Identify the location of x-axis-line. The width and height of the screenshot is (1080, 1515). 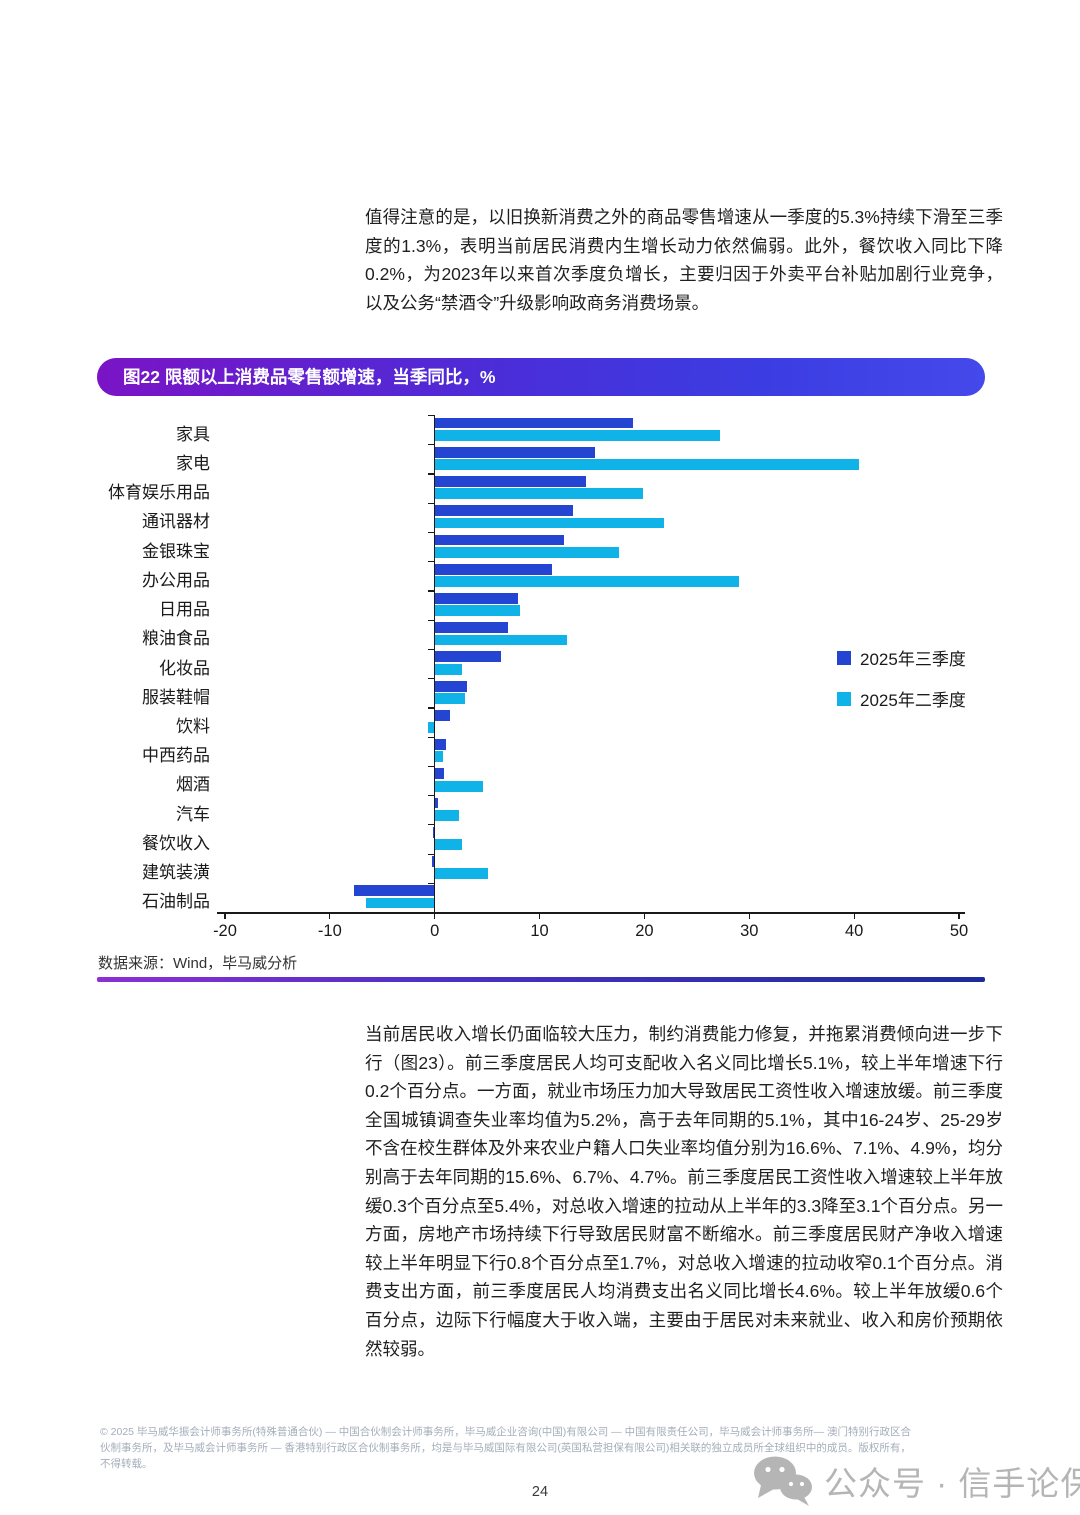
(591, 913).